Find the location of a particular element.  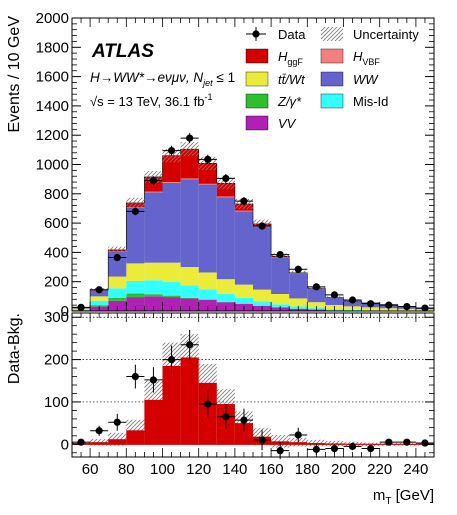

x-tick-label: 200 is located at coordinates (343, 469).